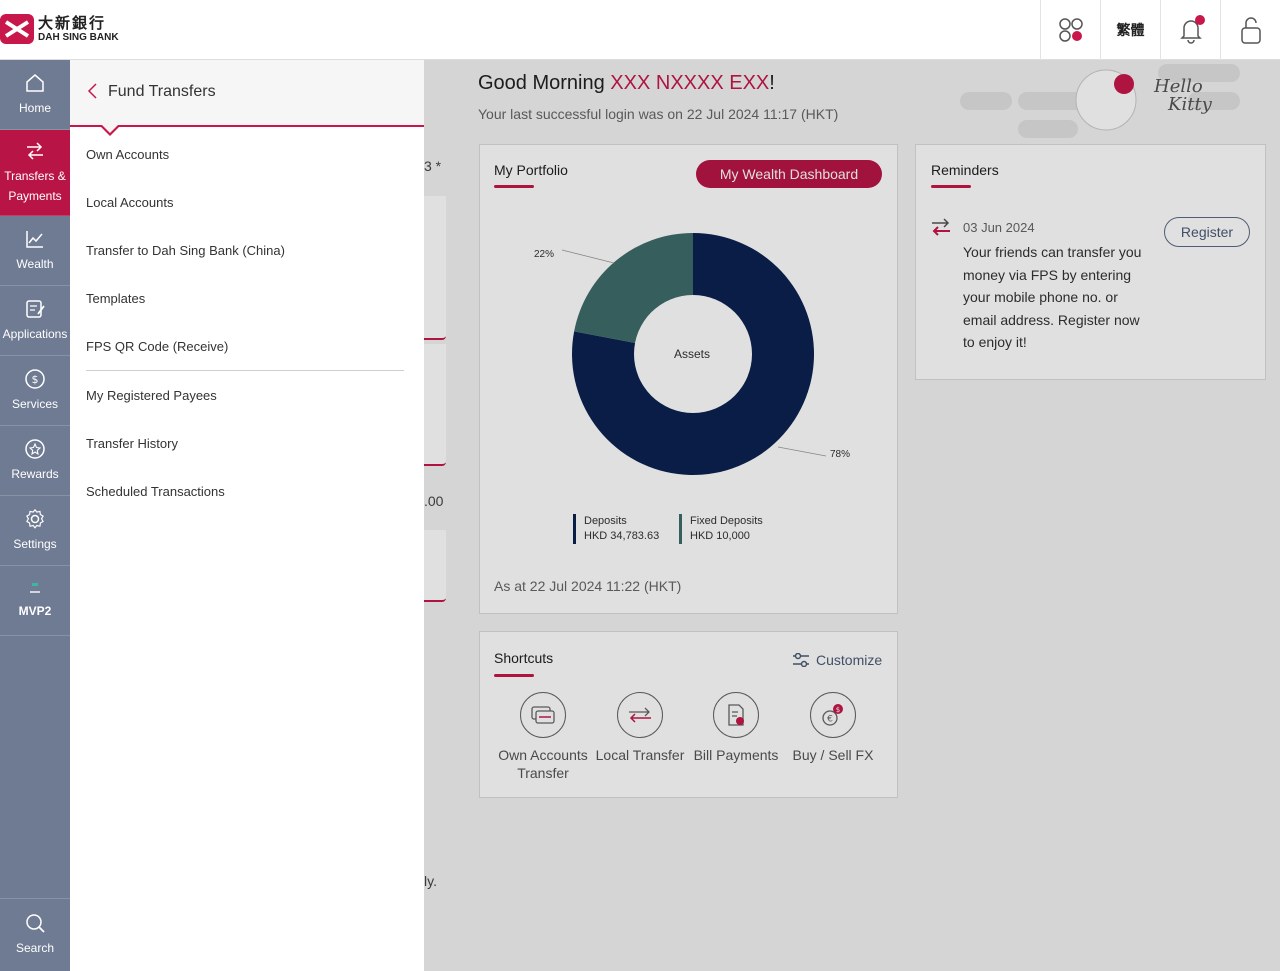  What do you see at coordinates (35, 391) in the screenshot?
I see `nav-item-services: $ Services` at bounding box center [35, 391].